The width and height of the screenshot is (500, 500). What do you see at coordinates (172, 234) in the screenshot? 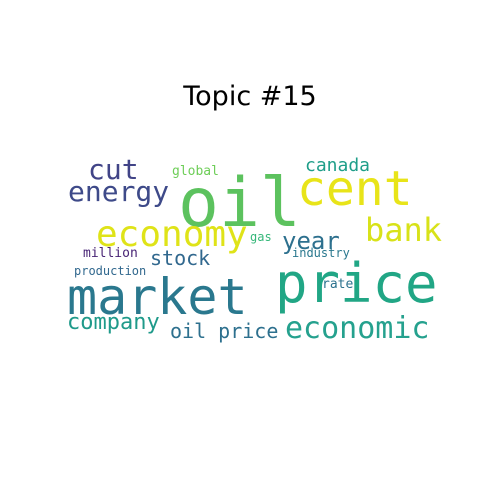
I see `word-economy: economy` at bounding box center [172, 234].